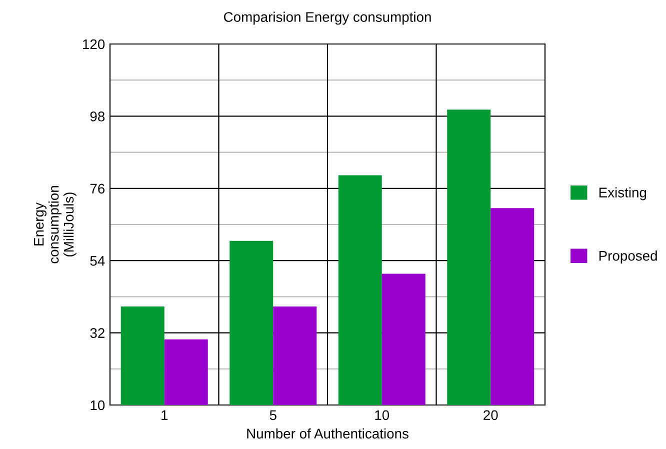 The height and width of the screenshot is (449, 666). Describe the element at coordinates (165, 415) in the screenshot. I see `x-tick-label: 1` at that location.